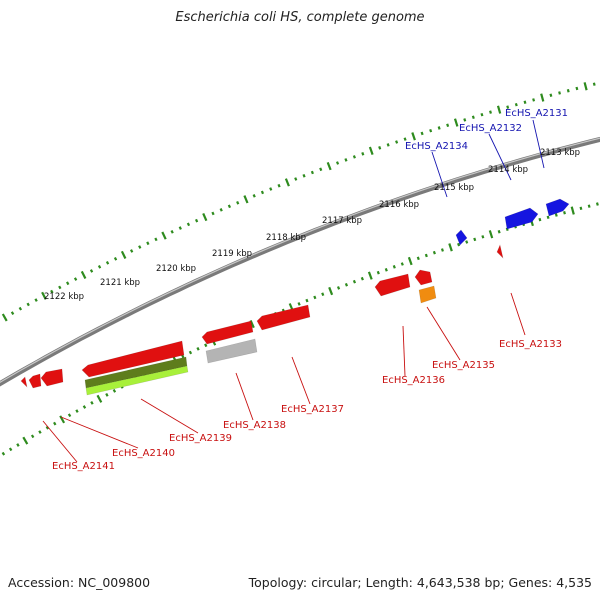 This screenshot has height=604, width=600. I want to click on gene-EcHS_A2133-arrow, so click(500, 251).